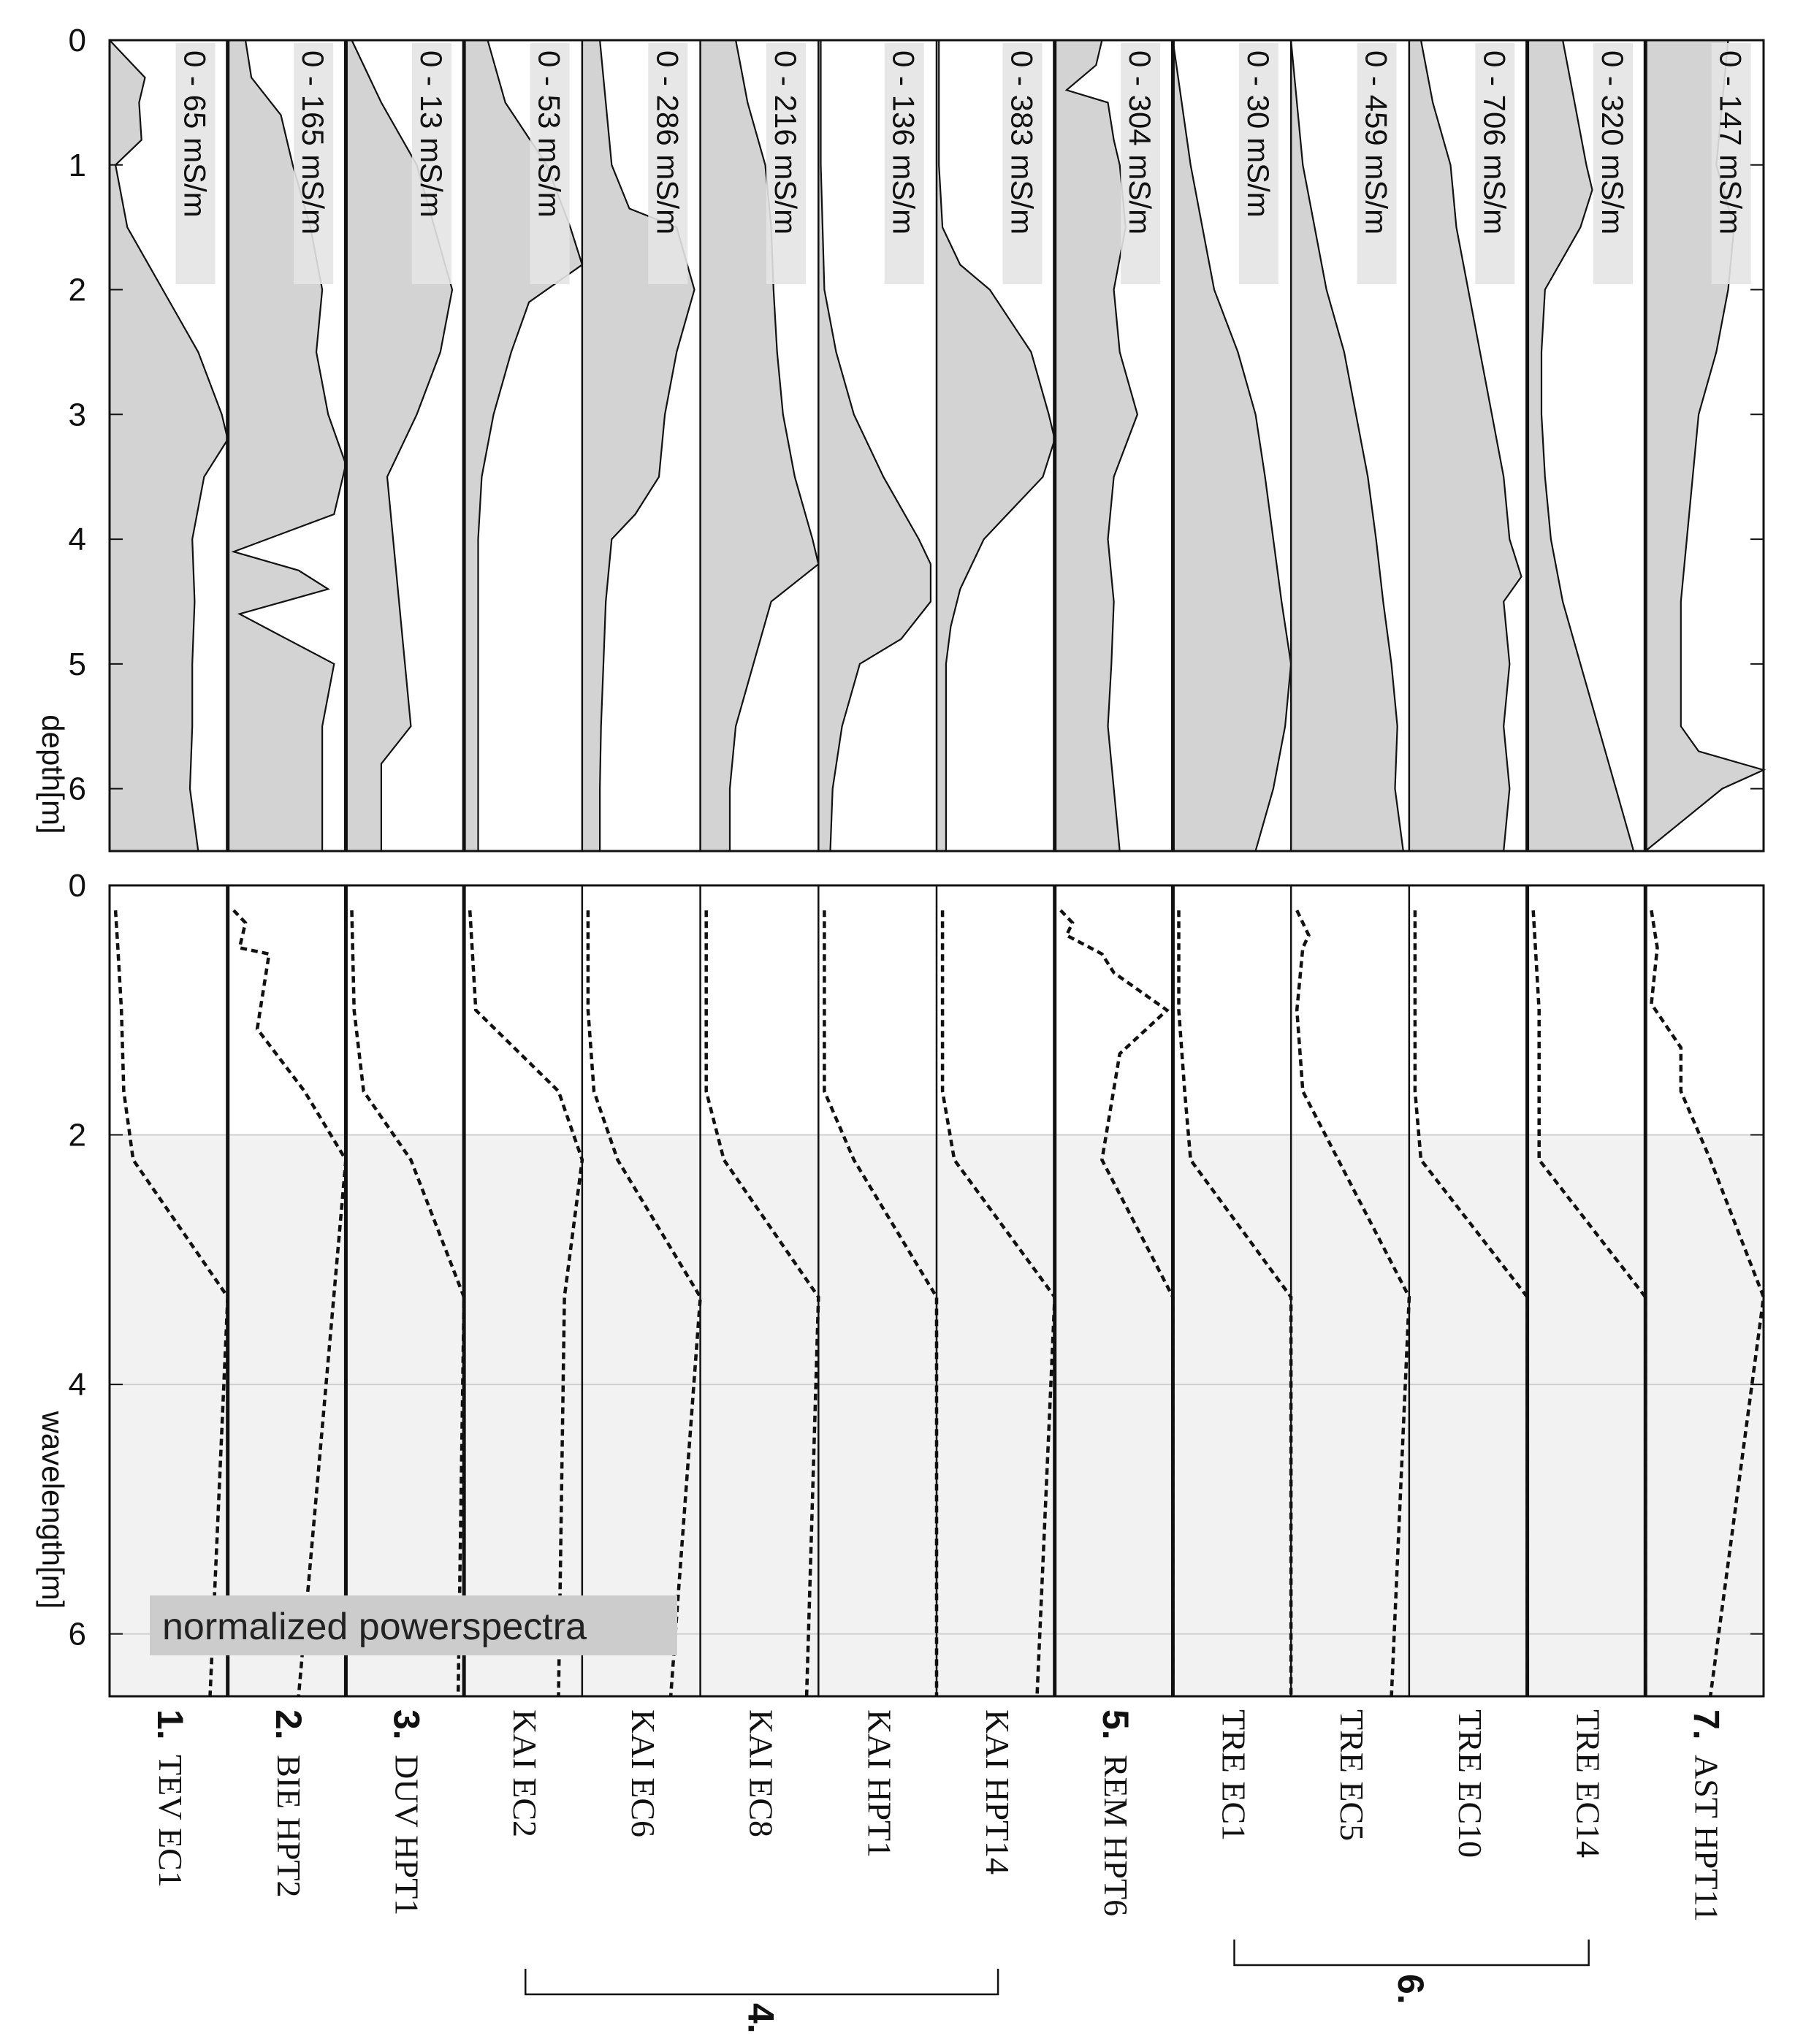 The image size is (1795, 2044). Describe the element at coordinates (374, 1627) in the screenshot. I see `annotation-label: normalized powerspectra` at that location.